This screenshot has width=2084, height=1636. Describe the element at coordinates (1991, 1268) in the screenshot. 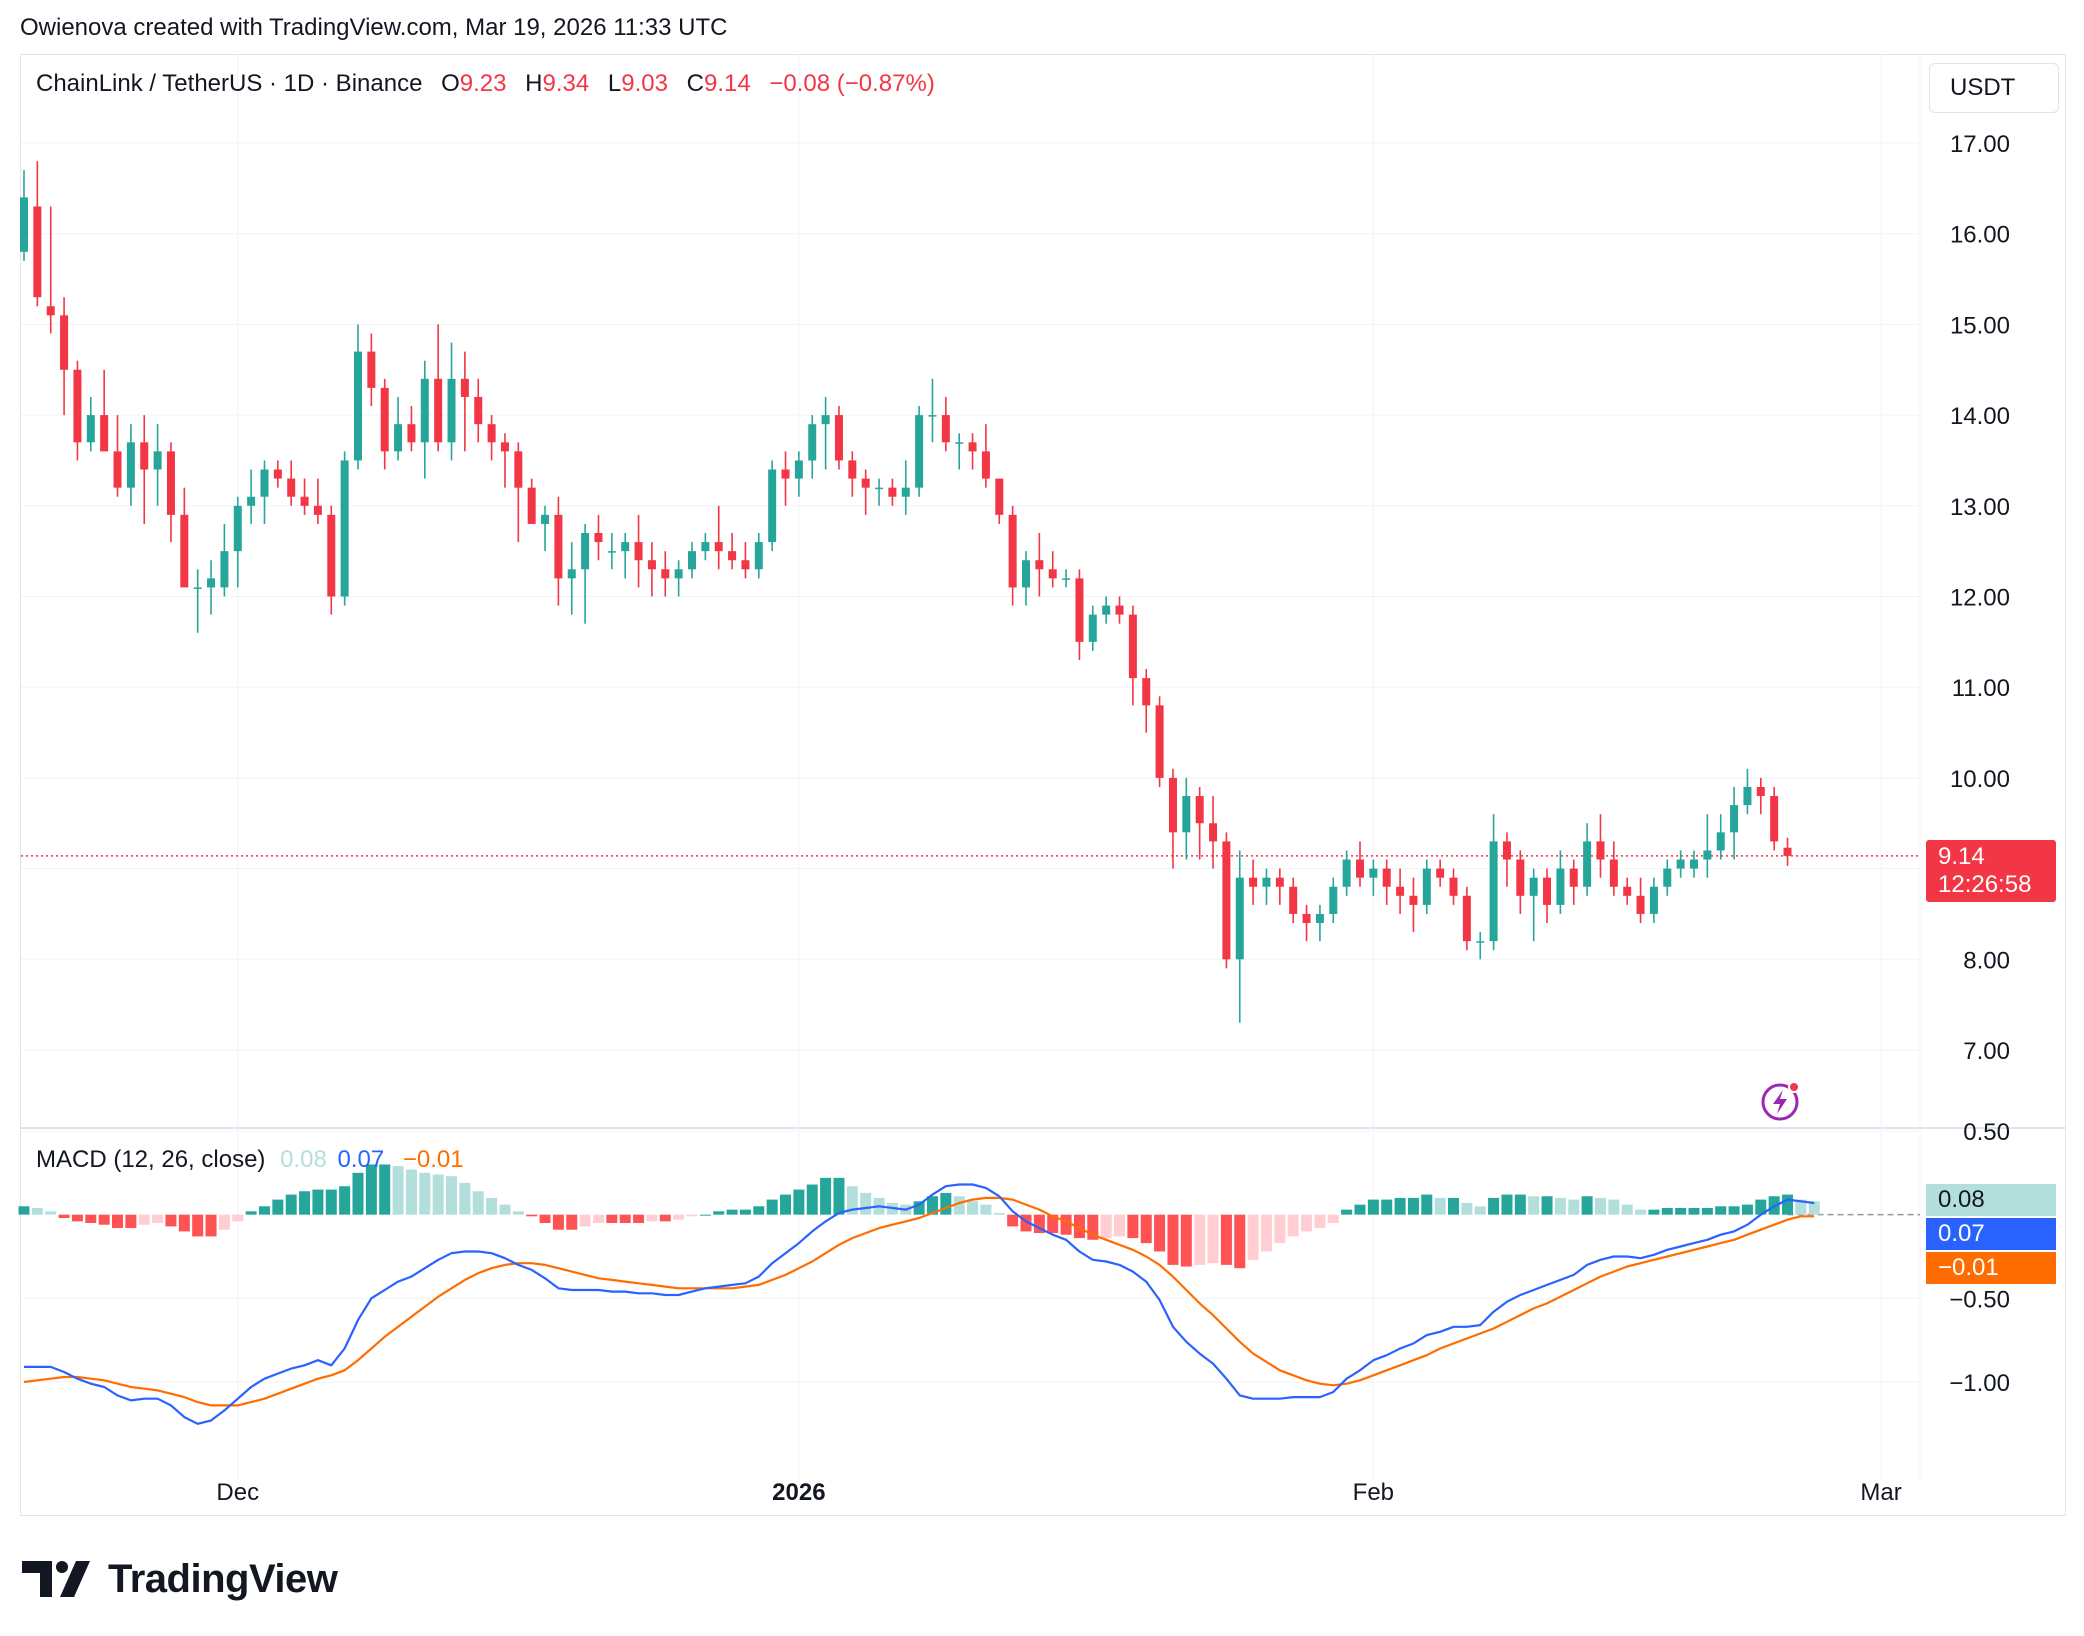

I see `macd-signal-tag: −0.01` at that location.